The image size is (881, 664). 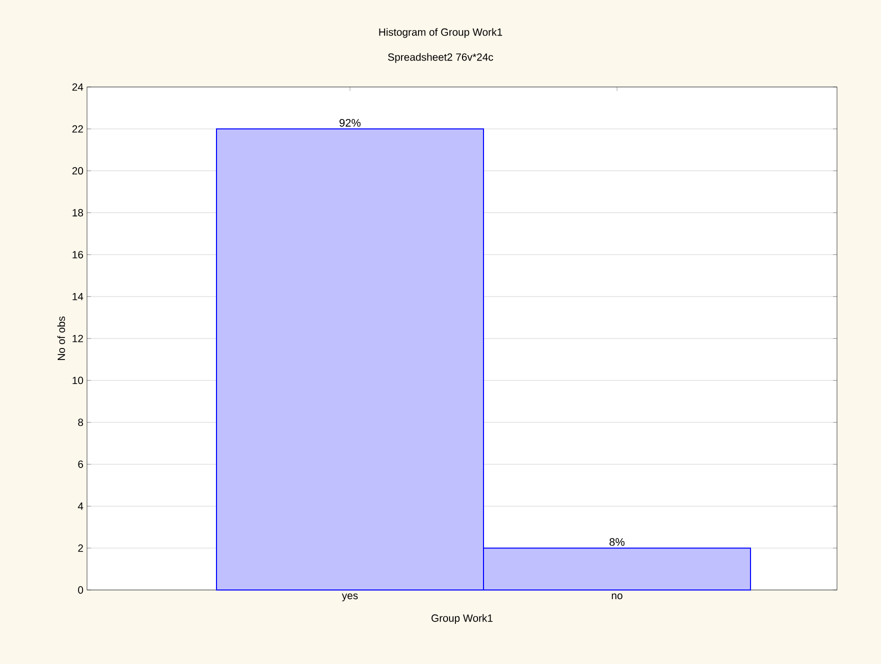 What do you see at coordinates (81, 464) in the screenshot?
I see `y-tick-label: 6` at bounding box center [81, 464].